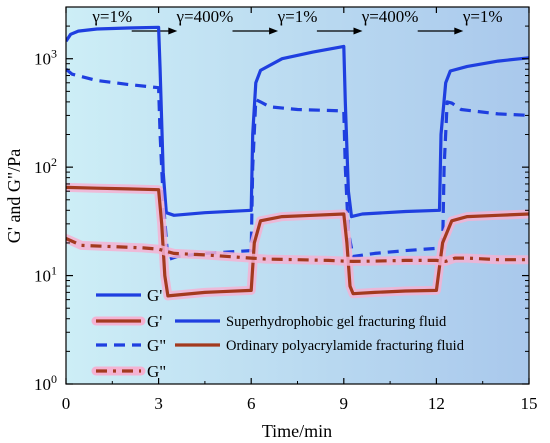  What do you see at coordinates (14, 196) in the screenshot?
I see `y-axis-label: G' and G"/Pa` at bounding box center [14, 196].